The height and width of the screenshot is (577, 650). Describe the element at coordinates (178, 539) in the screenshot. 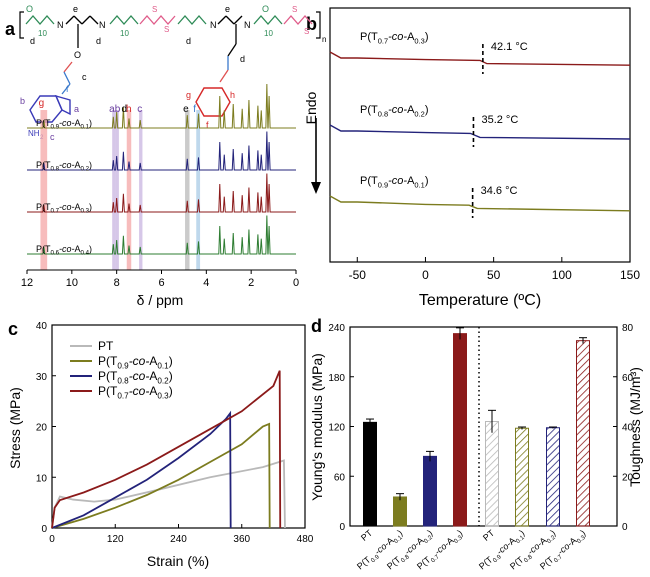

I see `ss-x-tick-label: 240` at that location.